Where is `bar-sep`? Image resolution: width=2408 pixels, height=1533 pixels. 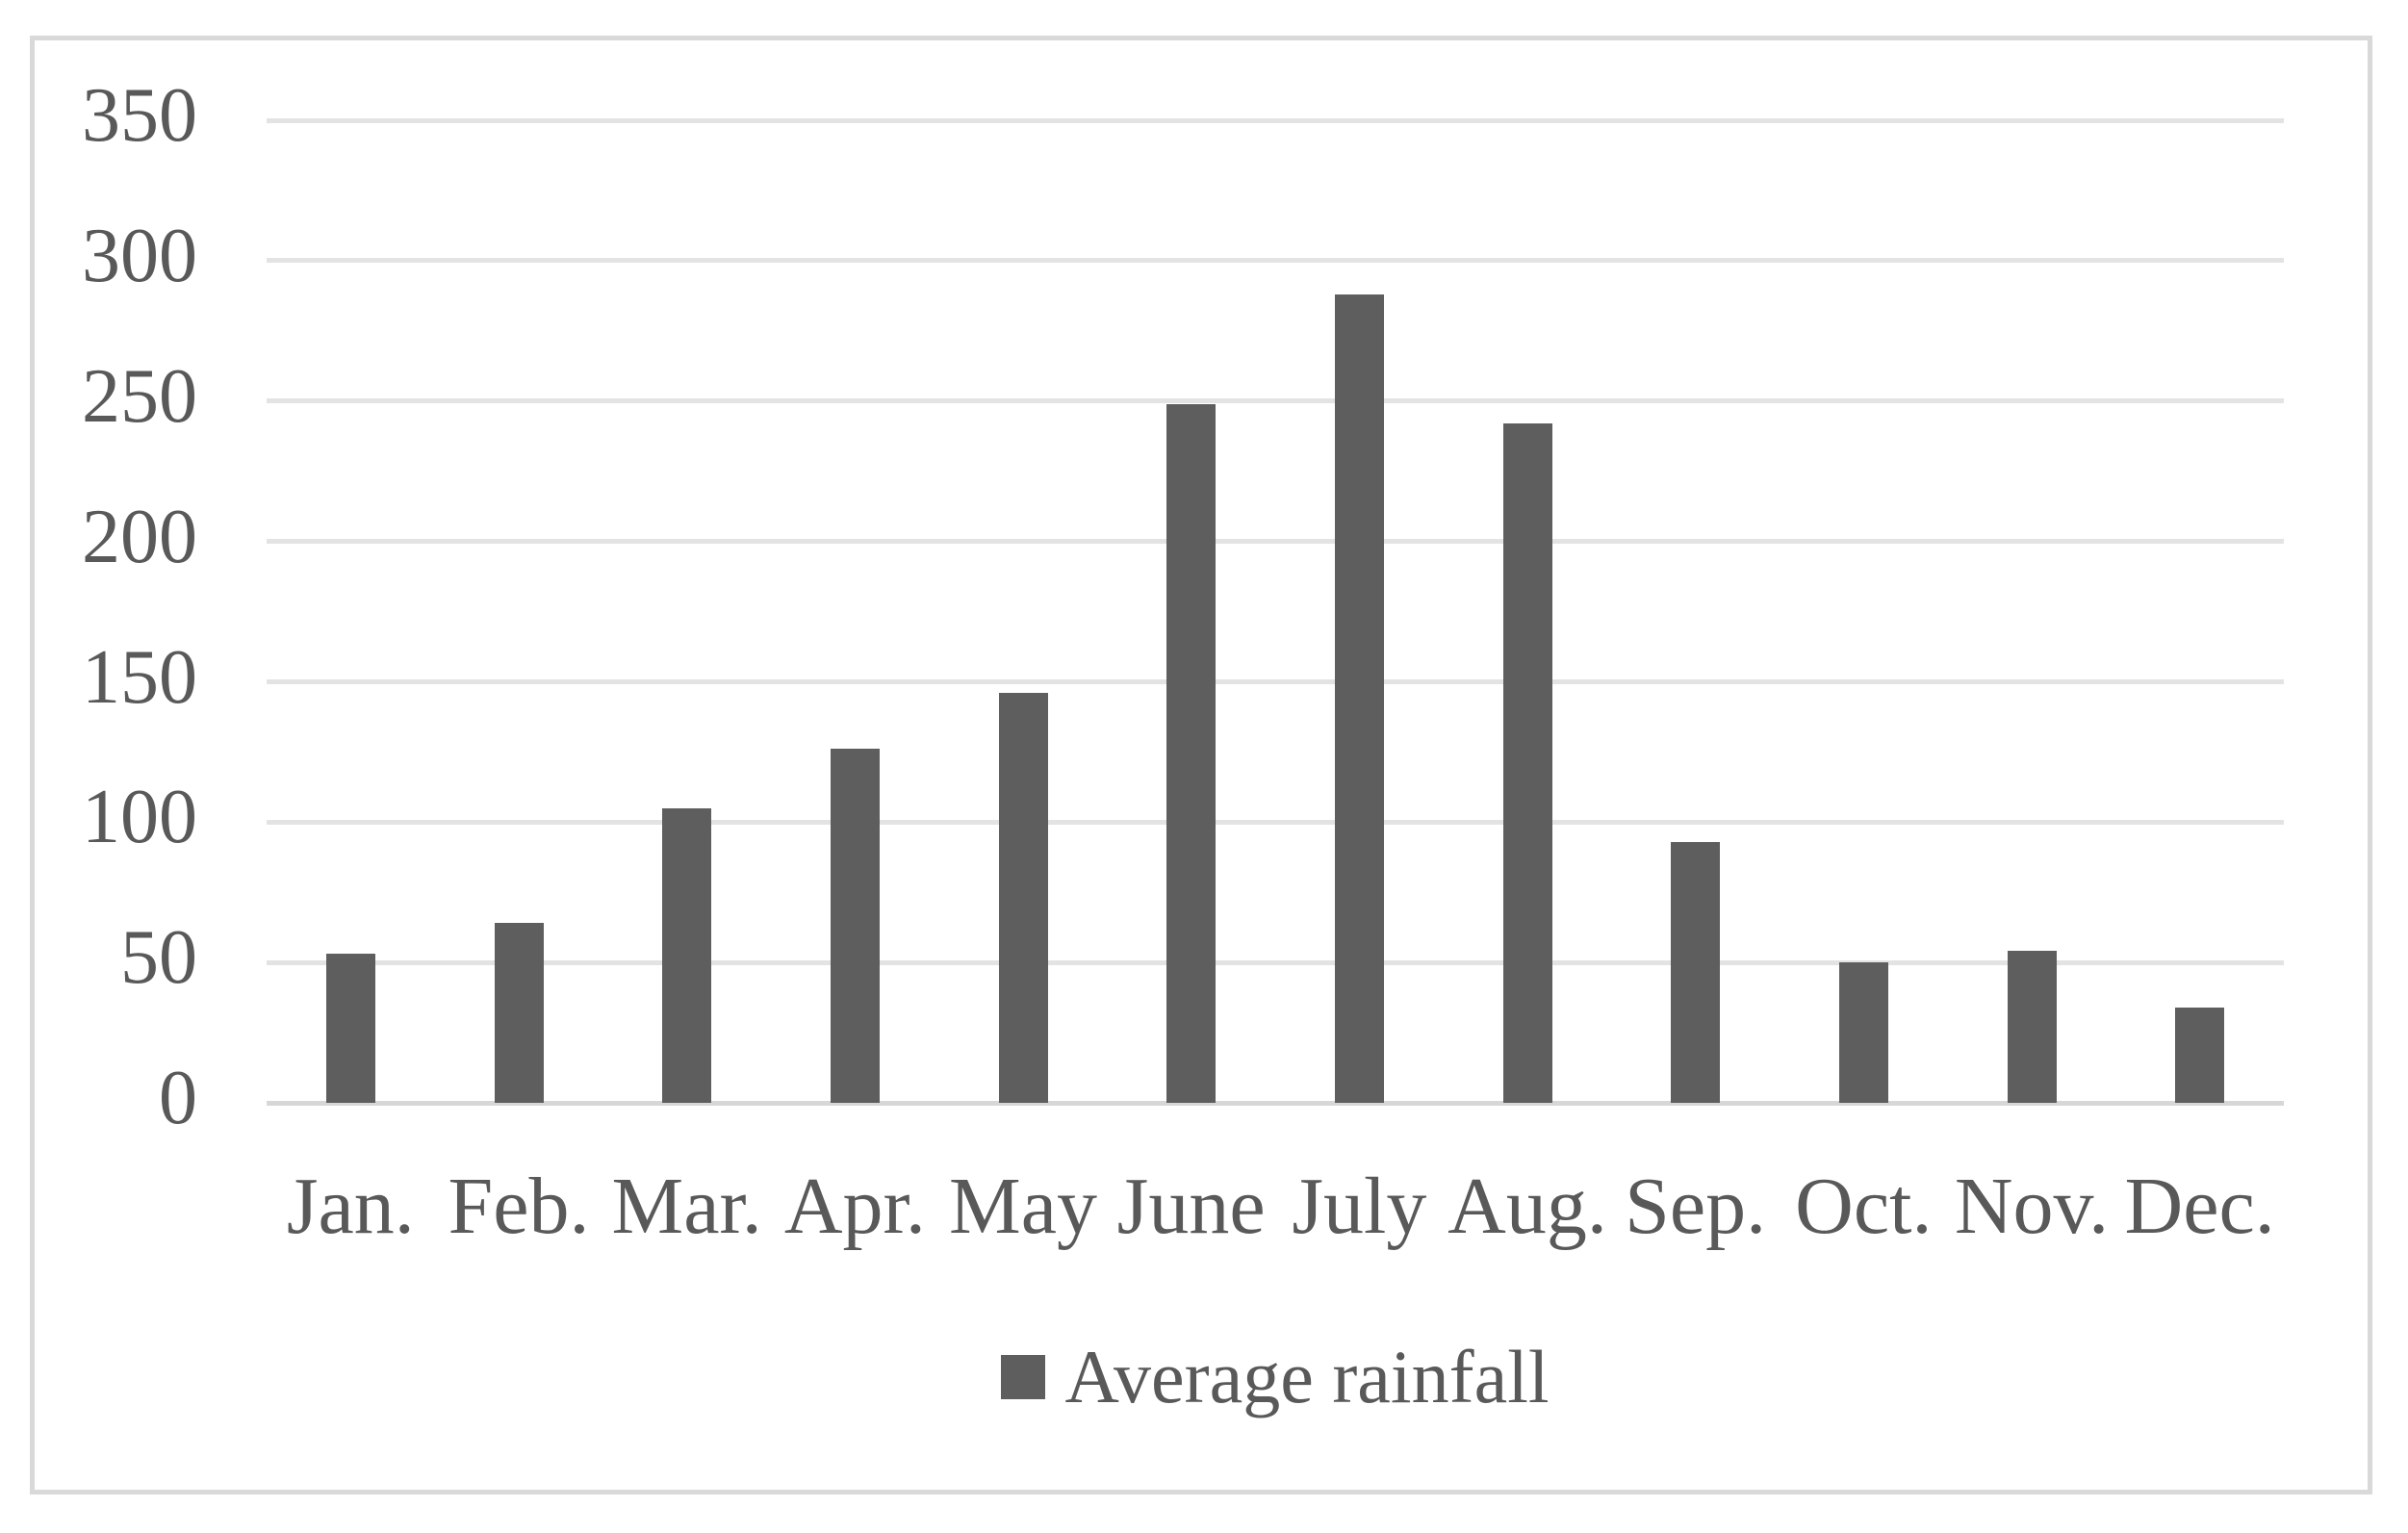
bar-sep is located at coordinates (1696, 972).